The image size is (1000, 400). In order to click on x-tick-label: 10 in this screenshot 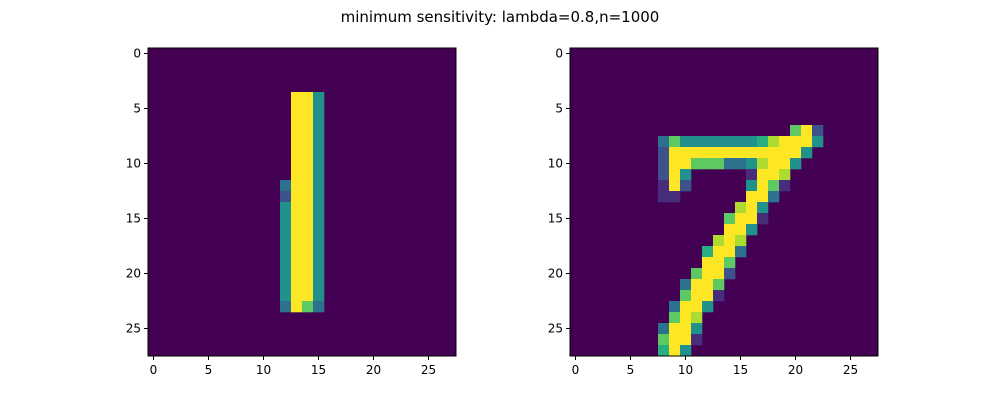, I will do `click(263, 370)`.